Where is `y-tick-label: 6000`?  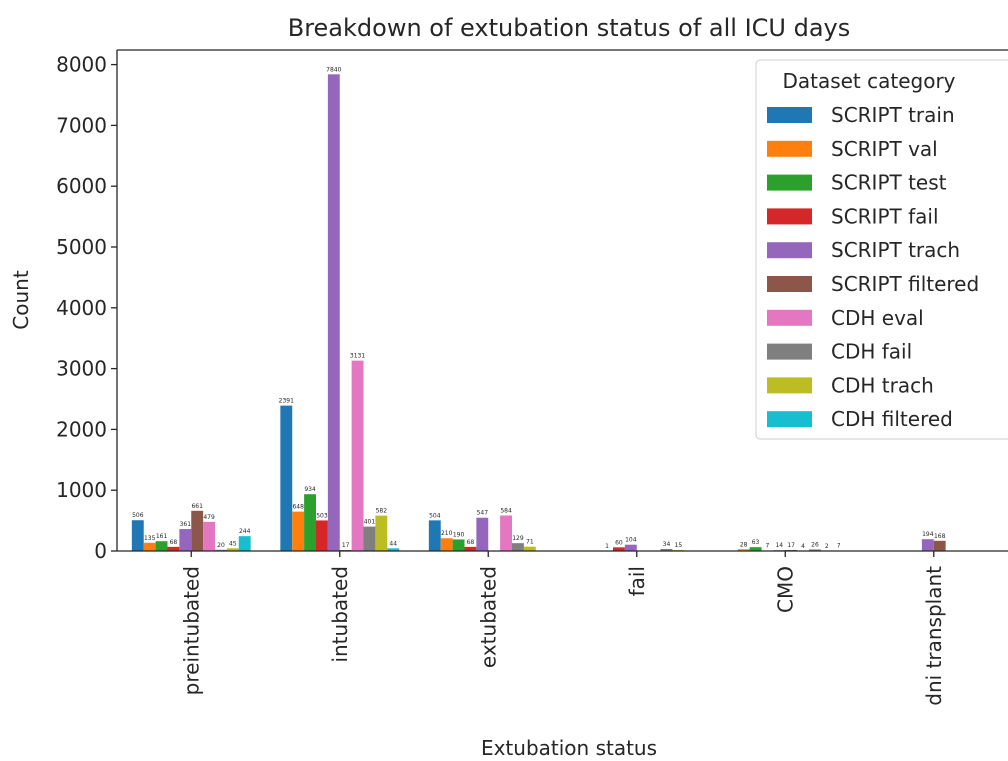 y-tick-label: 6000 is located at coordinates (81, 186).